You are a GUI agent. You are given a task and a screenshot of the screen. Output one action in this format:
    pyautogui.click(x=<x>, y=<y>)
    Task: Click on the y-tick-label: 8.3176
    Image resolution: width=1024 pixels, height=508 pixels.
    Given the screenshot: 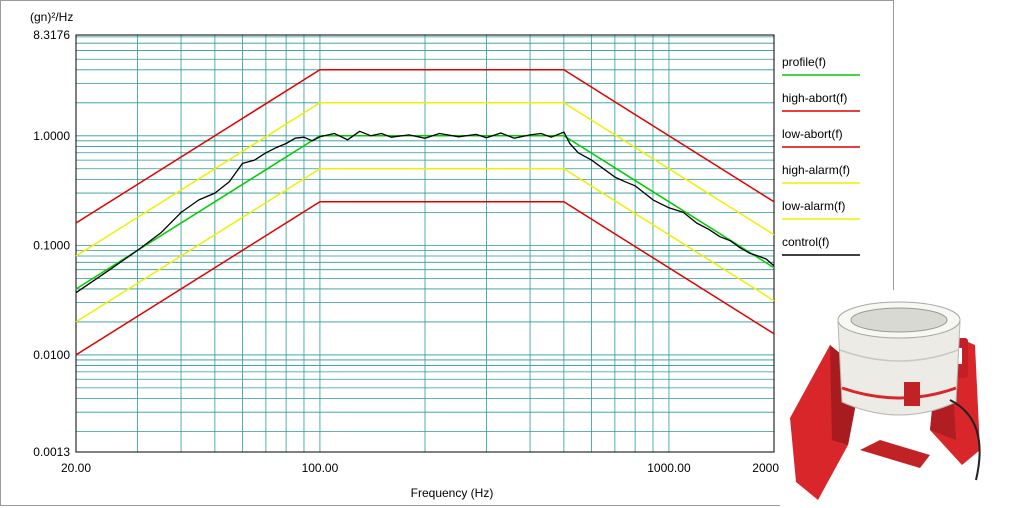 What is the action you would take?
    pyautogui.click(x=51, y=35)
    